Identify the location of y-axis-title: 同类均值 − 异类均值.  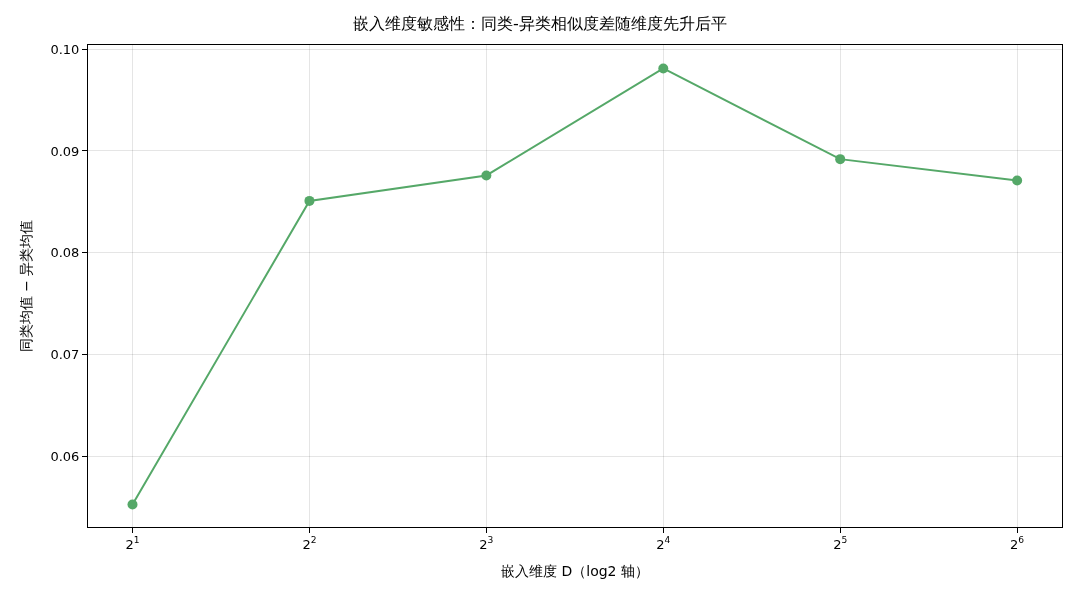
(26, 286).